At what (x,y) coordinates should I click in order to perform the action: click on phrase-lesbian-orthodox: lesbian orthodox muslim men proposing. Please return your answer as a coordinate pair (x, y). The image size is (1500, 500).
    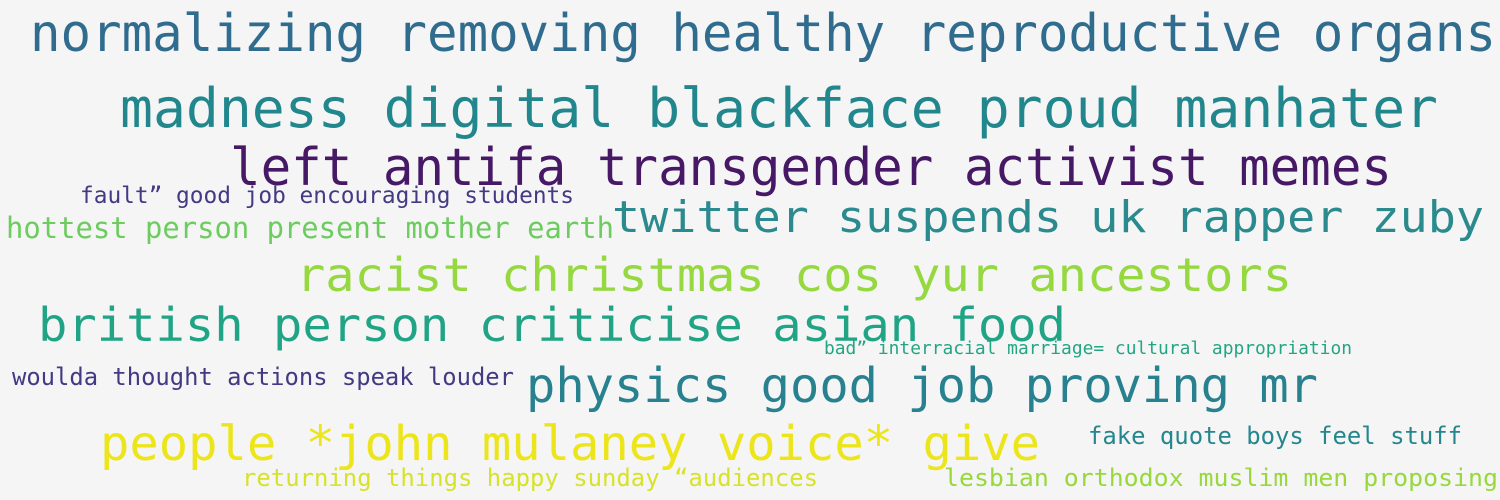
    Looking at the image, I should click on (1221, 478).